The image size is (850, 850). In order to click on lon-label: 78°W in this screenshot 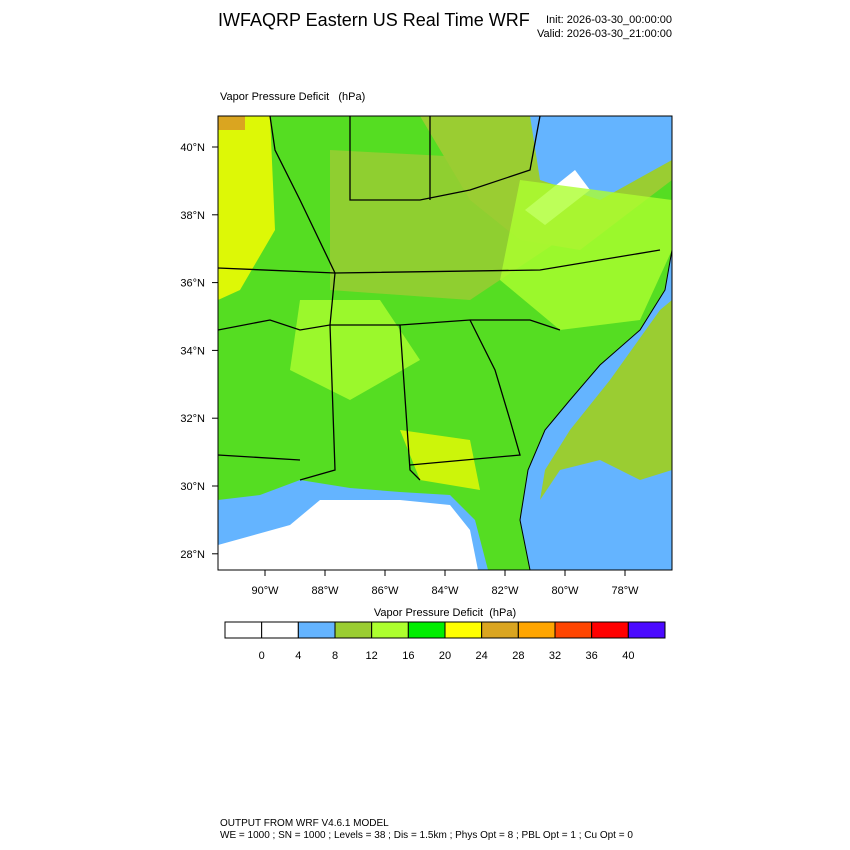, I will do `click(625, 591)`.